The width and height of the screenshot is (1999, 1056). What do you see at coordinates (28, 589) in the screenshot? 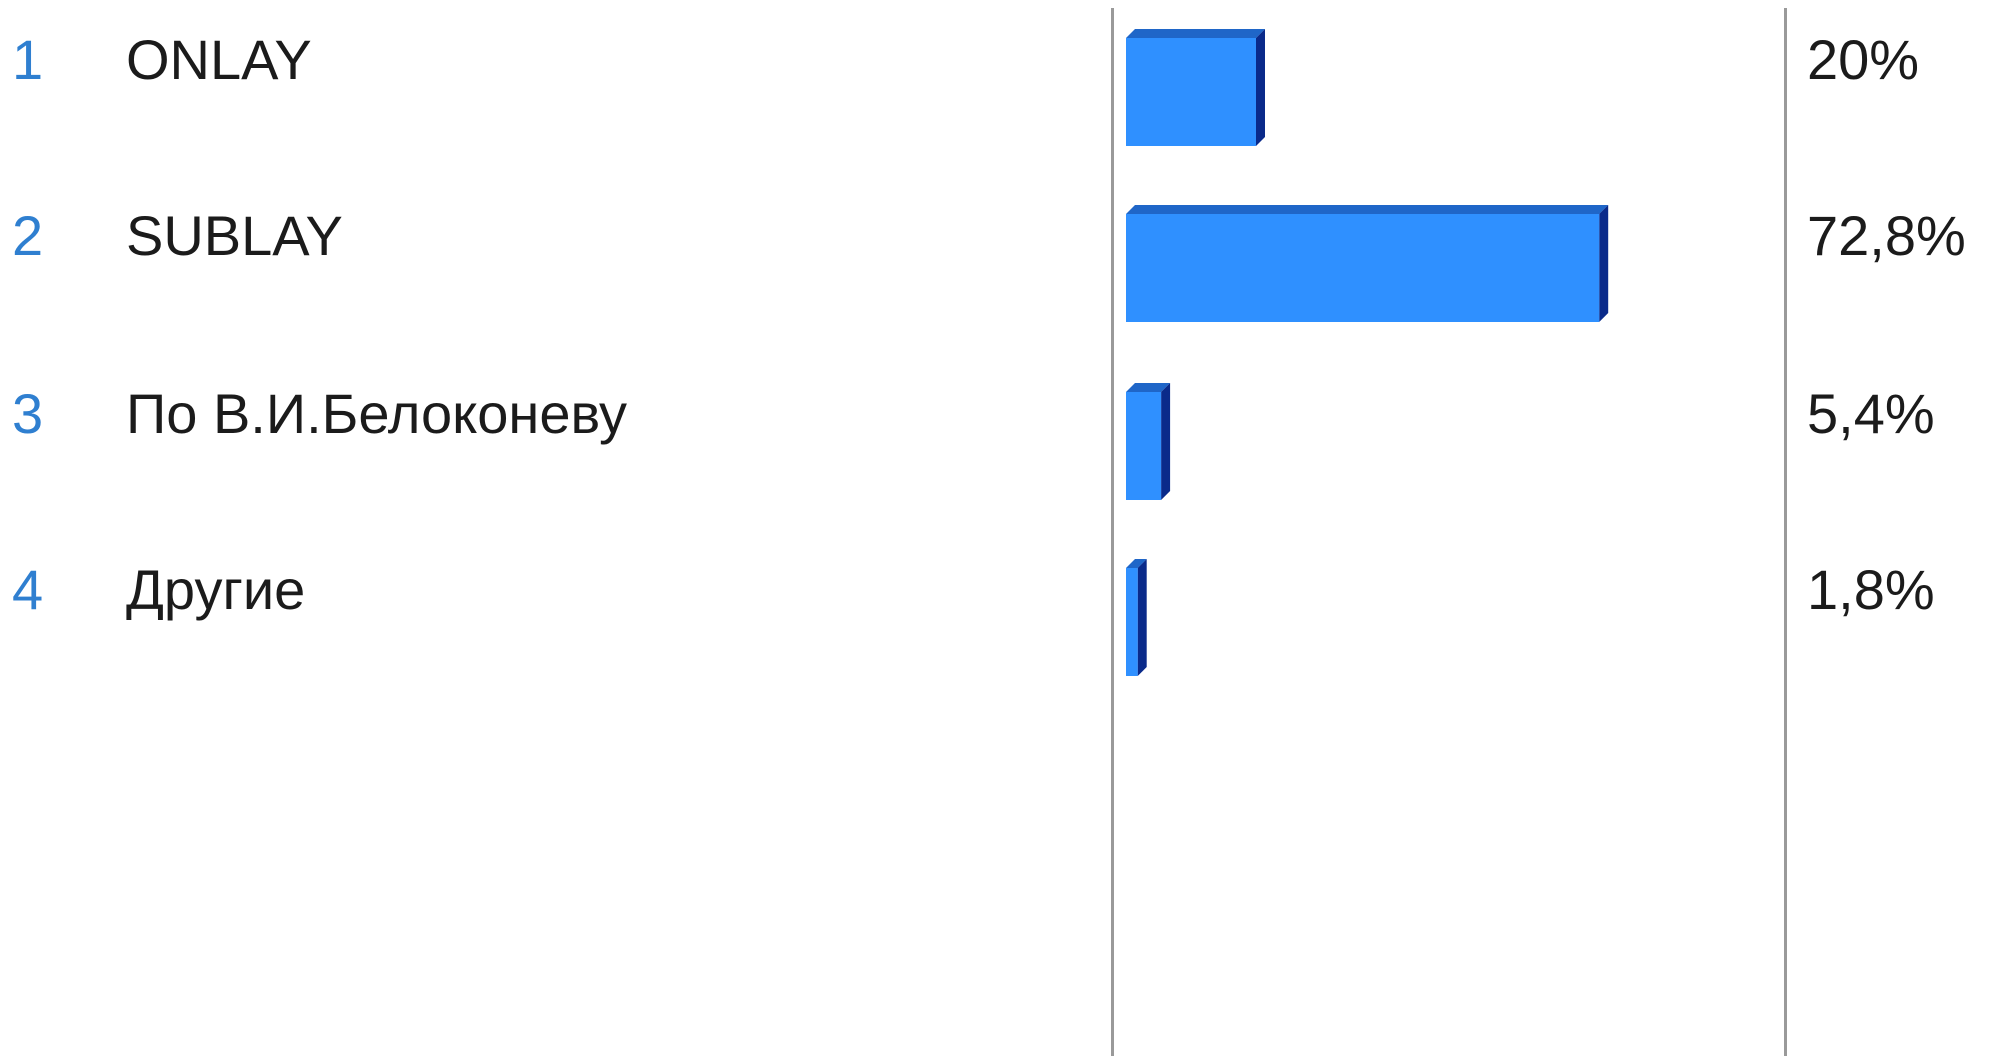
I see `row-number-4: 4` at bounding box center [28, 589].